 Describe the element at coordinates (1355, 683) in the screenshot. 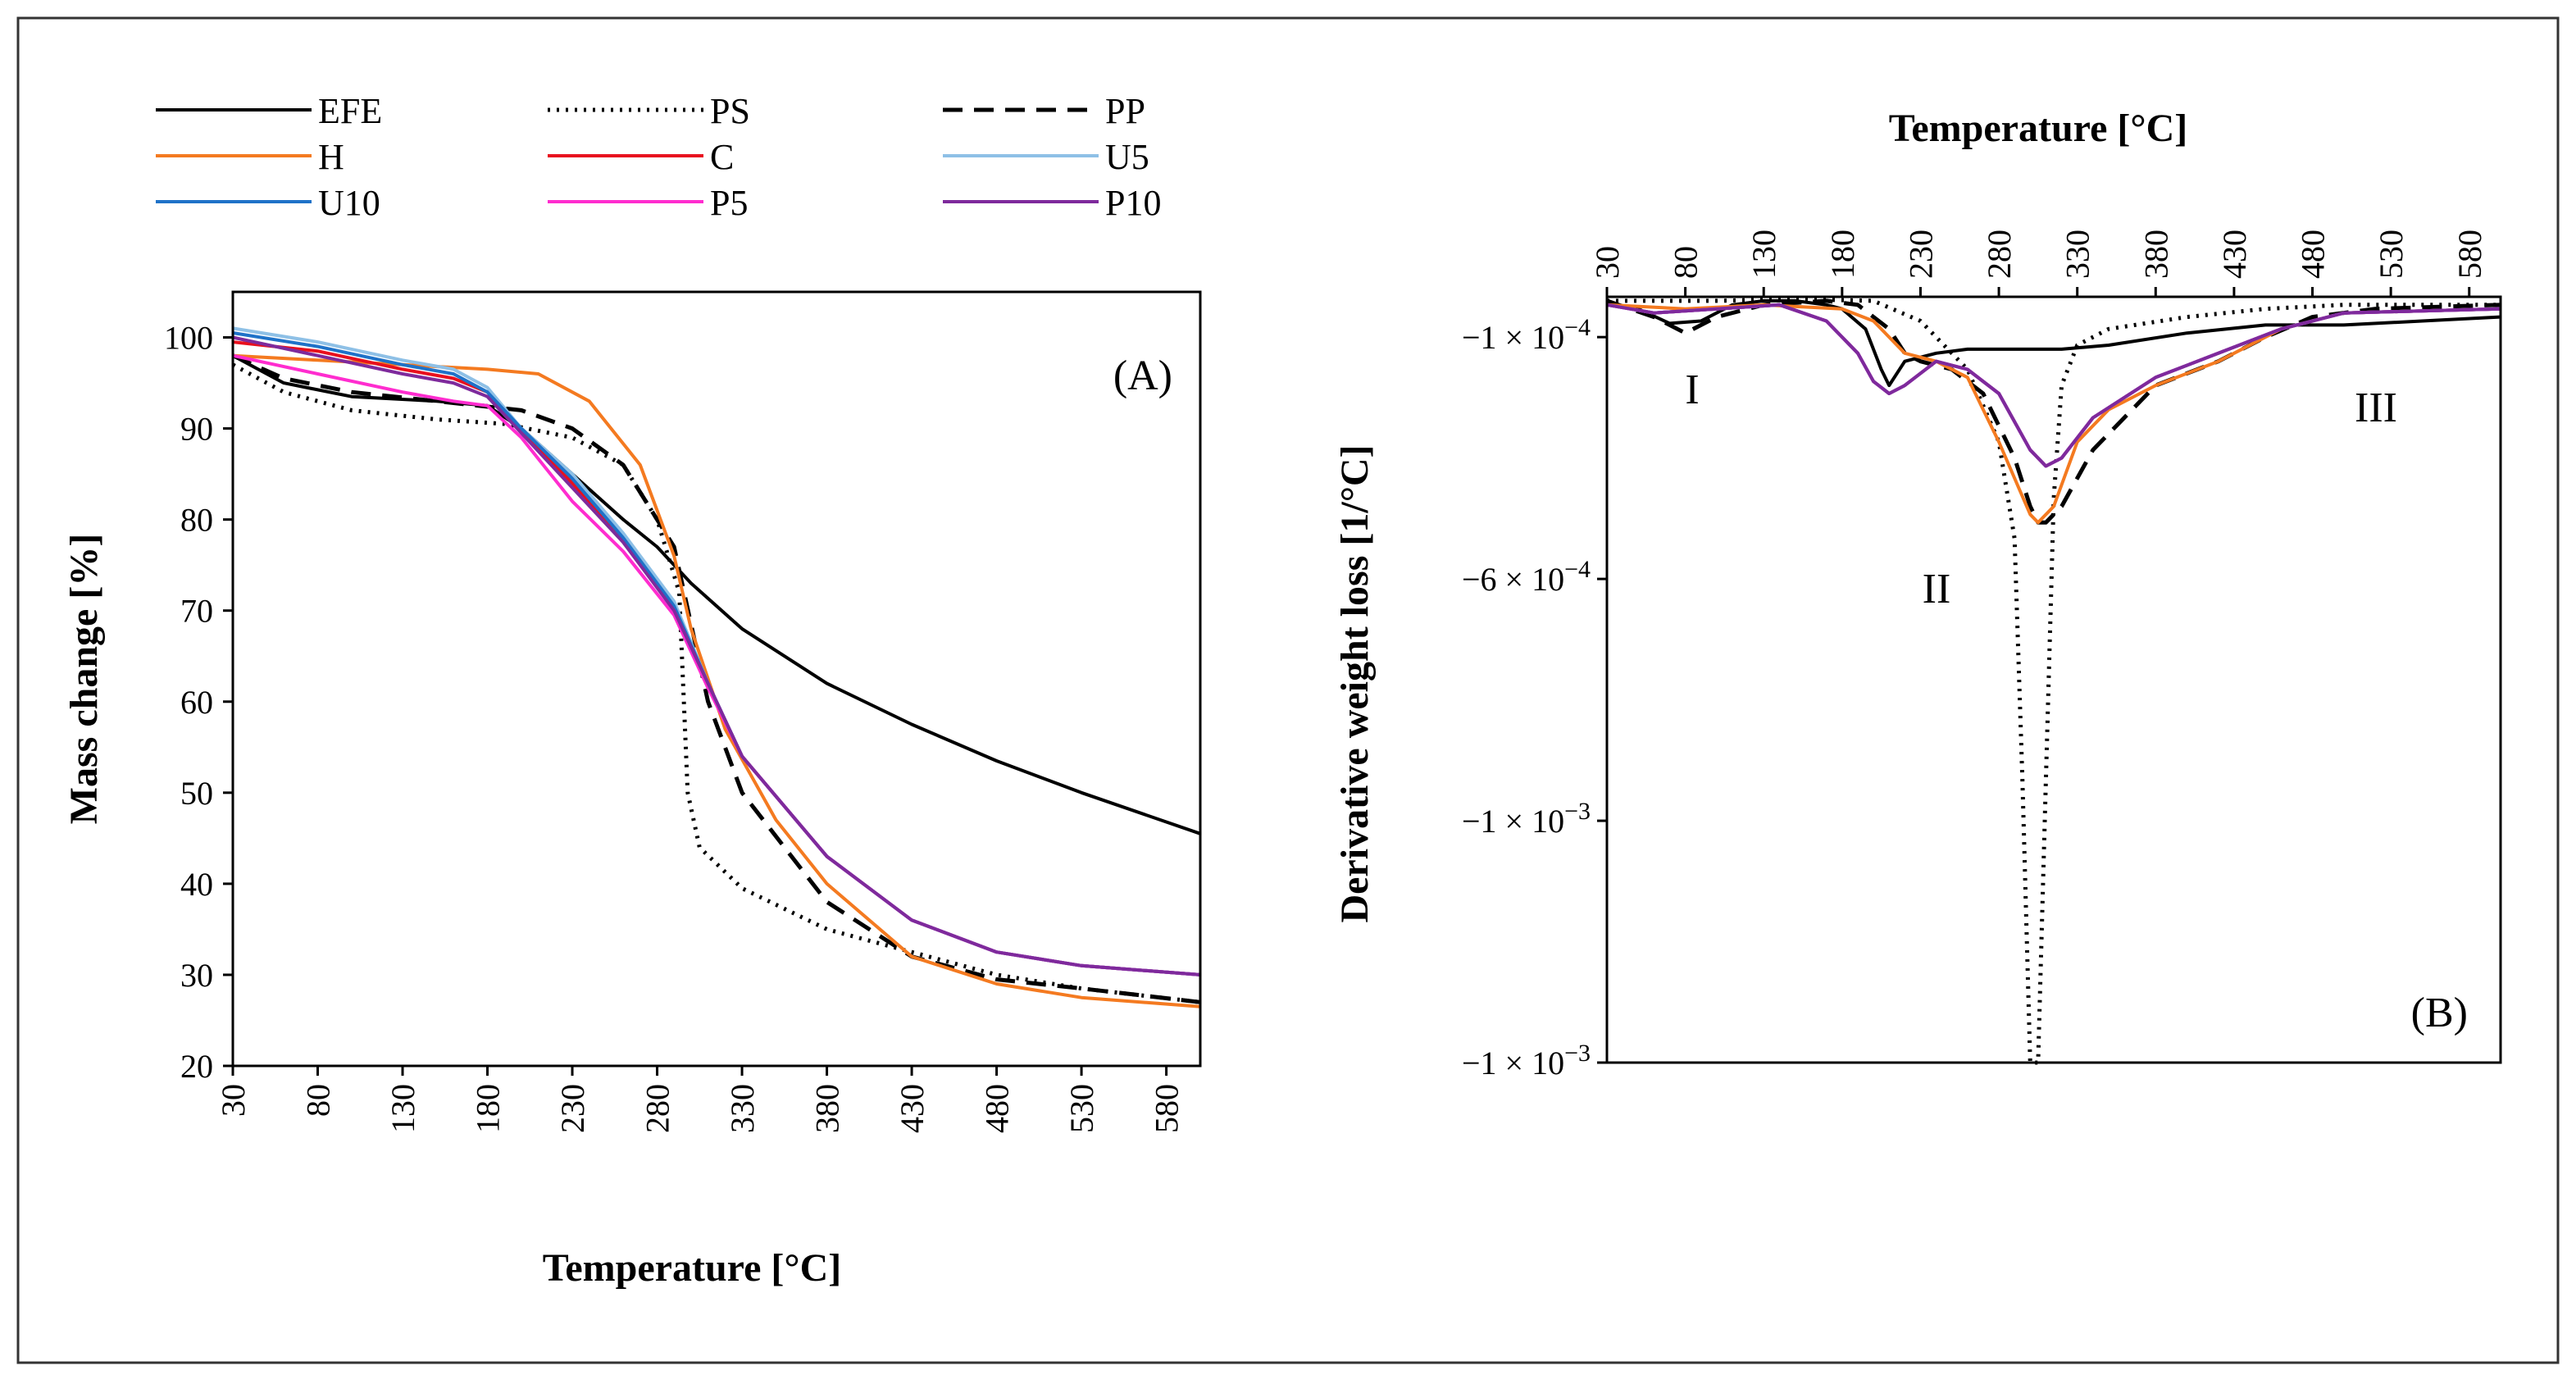

I see `panel-b-y-axis-title: Derivative weight loss [1/°C]` at that location.